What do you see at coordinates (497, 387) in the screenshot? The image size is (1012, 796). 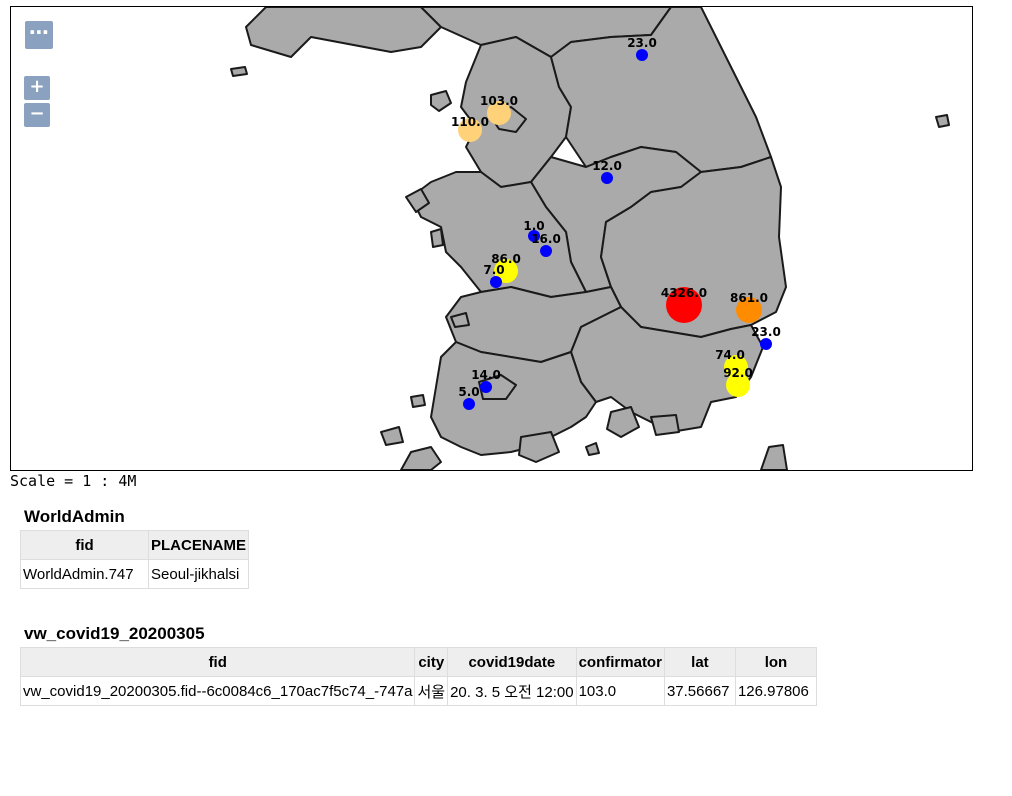 I see `region-gwangju` at bounding box center [497, 387].